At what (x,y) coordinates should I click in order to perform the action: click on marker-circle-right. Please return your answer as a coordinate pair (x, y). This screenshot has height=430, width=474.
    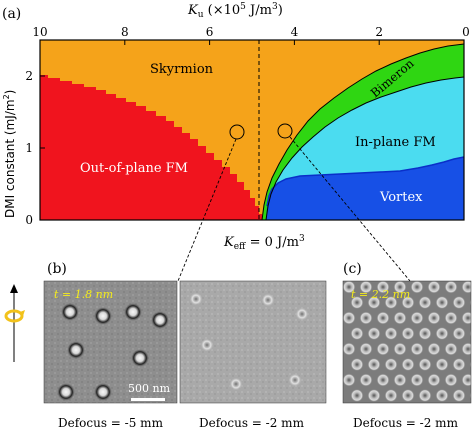
    Looking at the image, I should click on (285, 131).